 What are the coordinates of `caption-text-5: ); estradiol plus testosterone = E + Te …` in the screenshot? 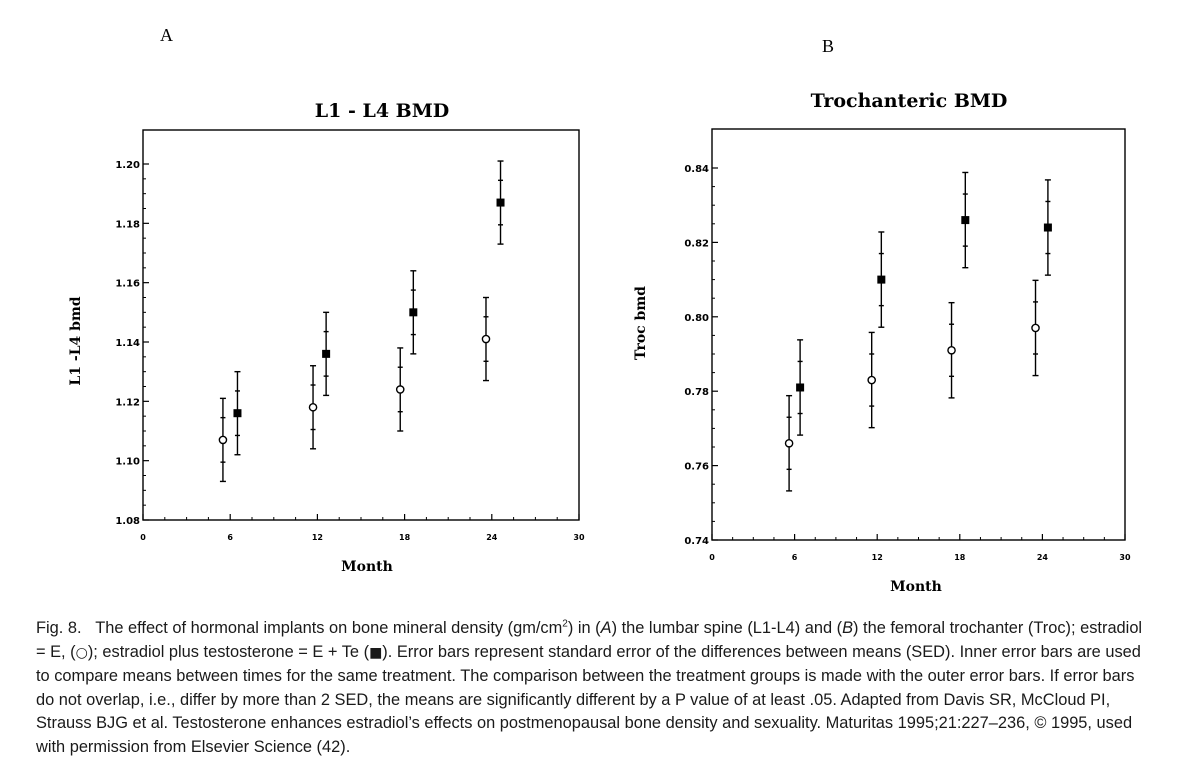 It's located at (228, 651).